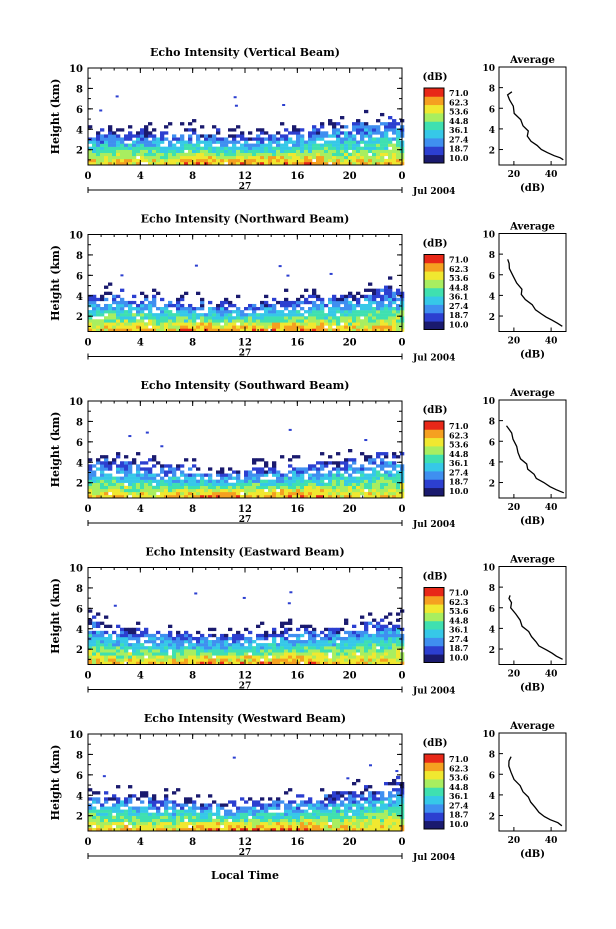 The image size is (616, 929). I want to click on average-frame, so click(532, 782).